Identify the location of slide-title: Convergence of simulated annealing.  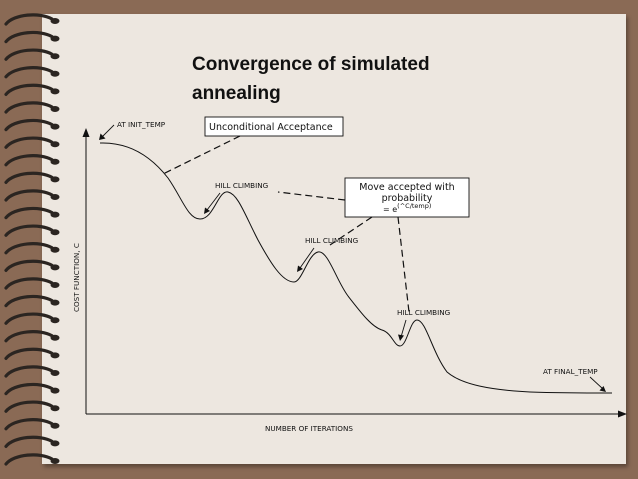
(311, 79).